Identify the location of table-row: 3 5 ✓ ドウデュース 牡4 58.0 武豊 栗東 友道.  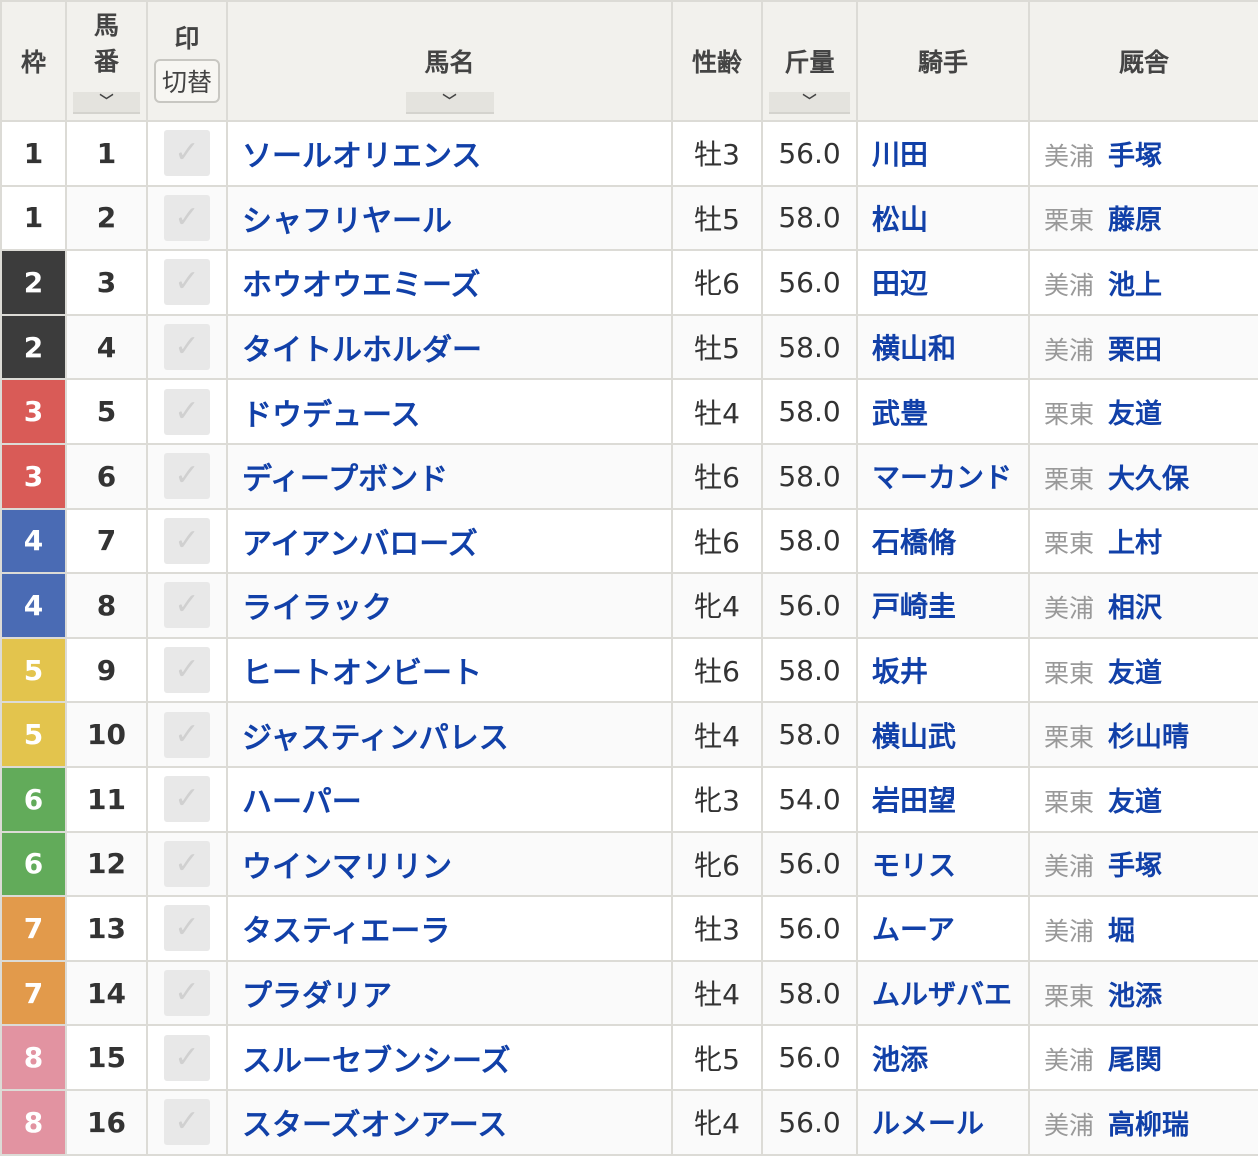
(629, 411).